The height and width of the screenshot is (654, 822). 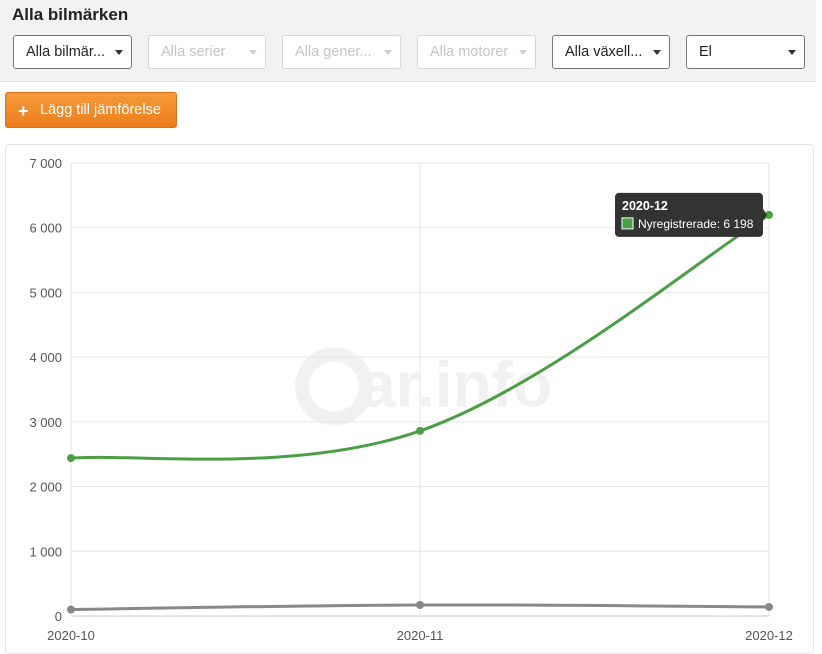 I want to click on engine-select: Alla motorer, so click(x=476, y=52).